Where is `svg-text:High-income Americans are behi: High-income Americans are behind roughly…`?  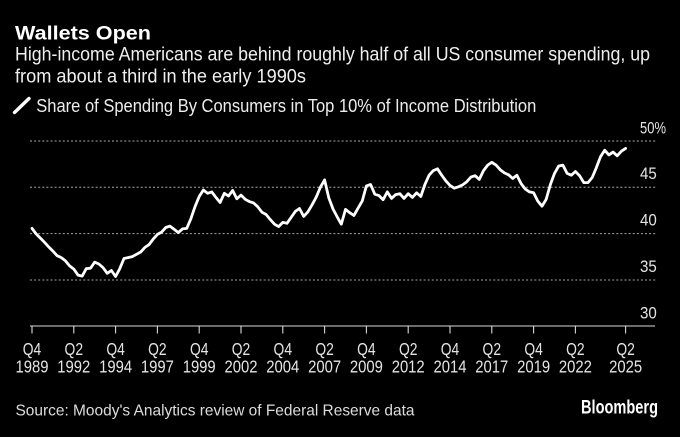
svg-text:High-income Americans are behi: High-income Americans are behind roughly… is located at coordinates (332, 55).